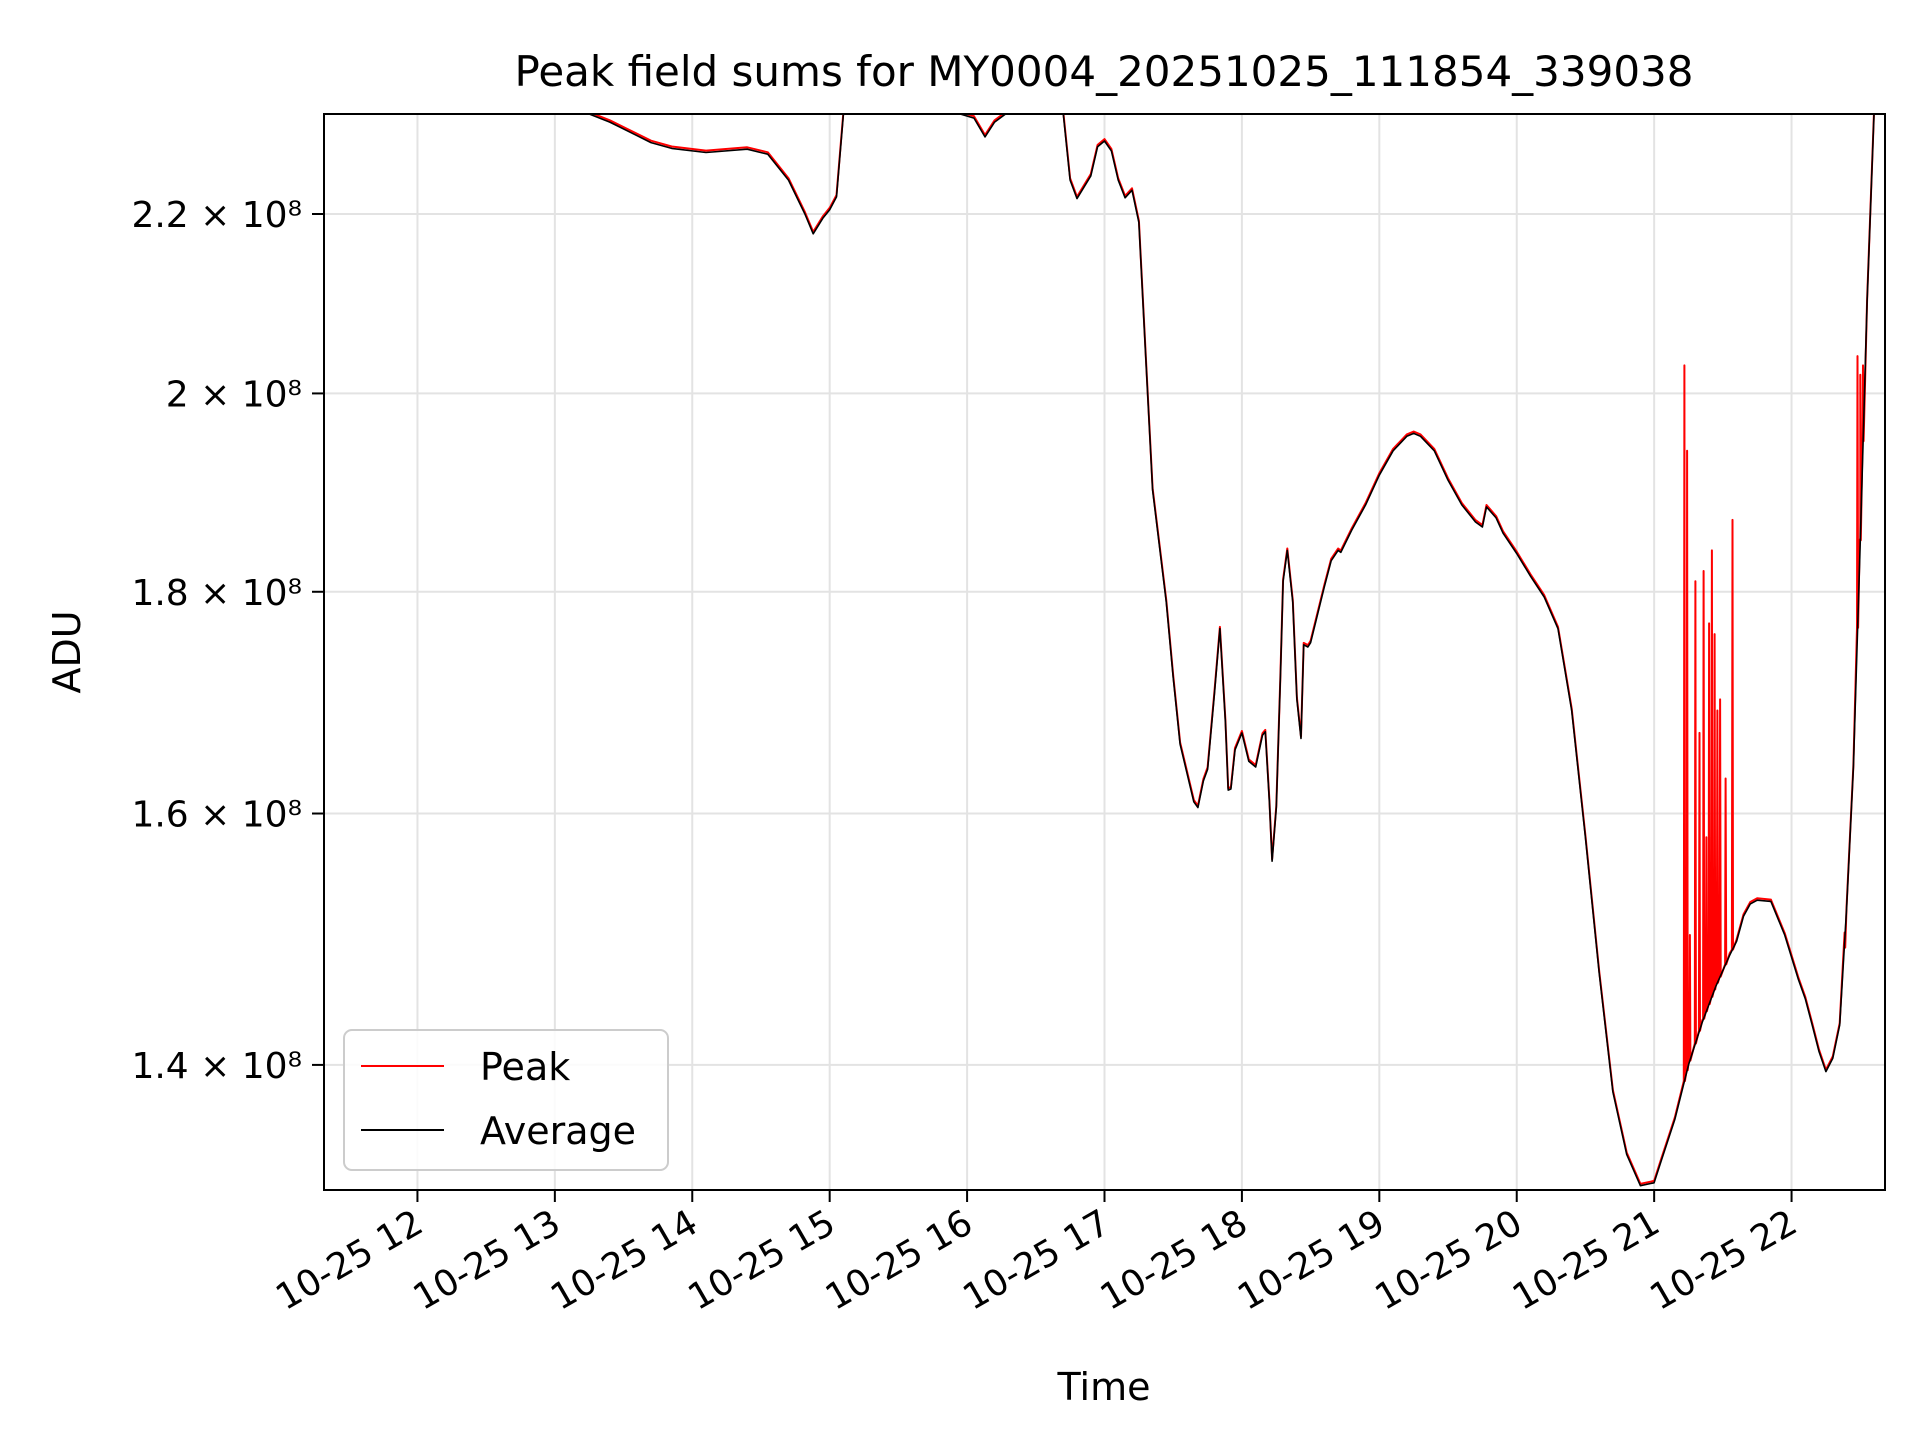  What do you see at coordinates (525, 1067) in the screenshot?
I see `legend-peak-label: Peak` at bounding box center [525, 1067].